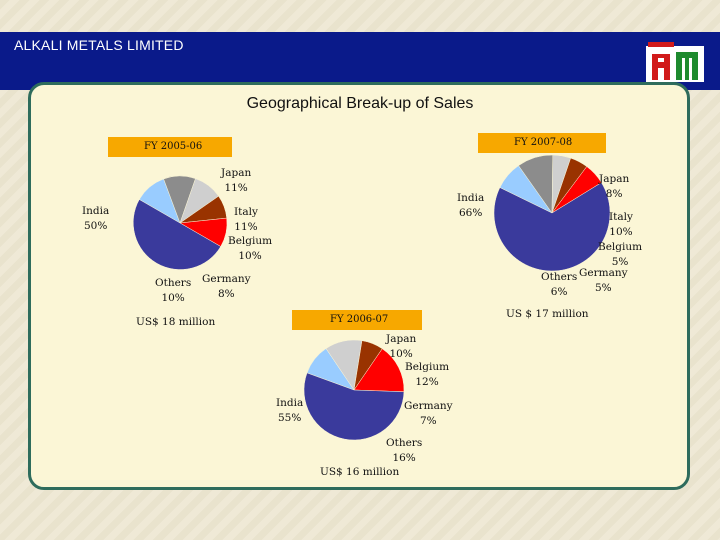 This screenshot has width=720, height=540. Describe the element at coordinates (379, 370) in the screenshot. I see `pie-slice-others` at that location.